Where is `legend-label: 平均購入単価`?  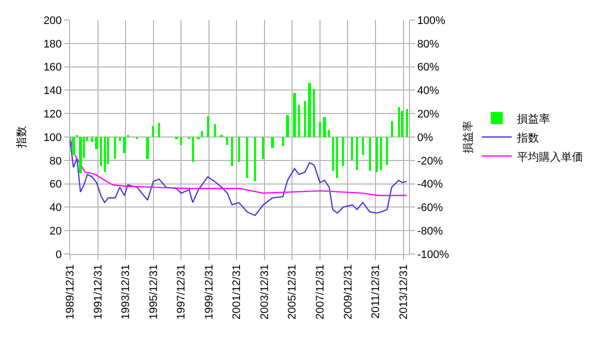 legend-label: 平均購入単価 is located at coordinates (549, 157).